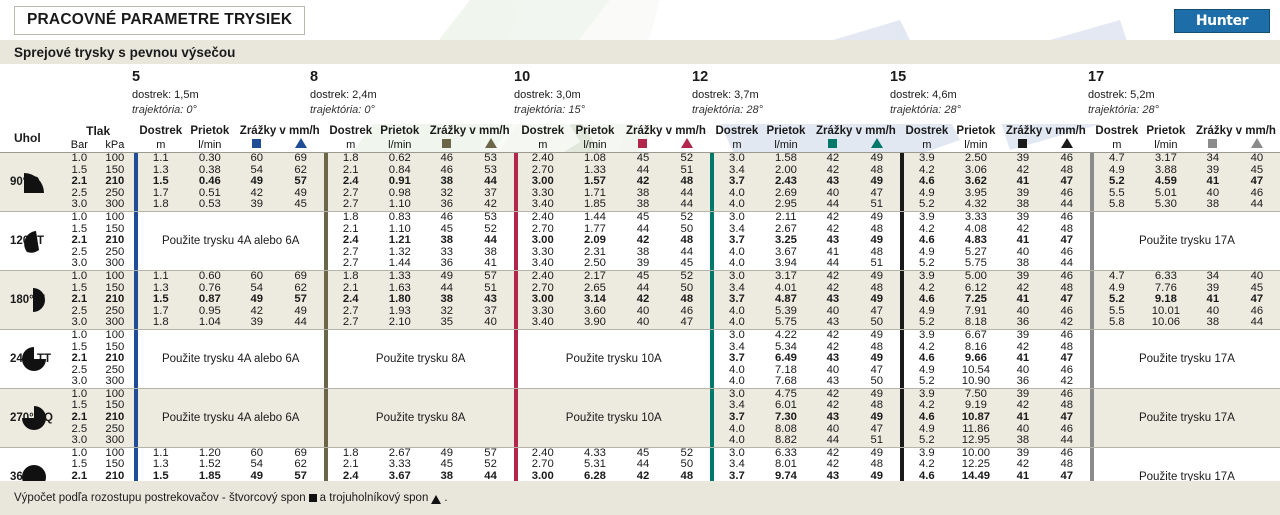  Describe the element at coordinates (785, 476) in the screenshot. I see `value-prietok: 9.74` at that location.